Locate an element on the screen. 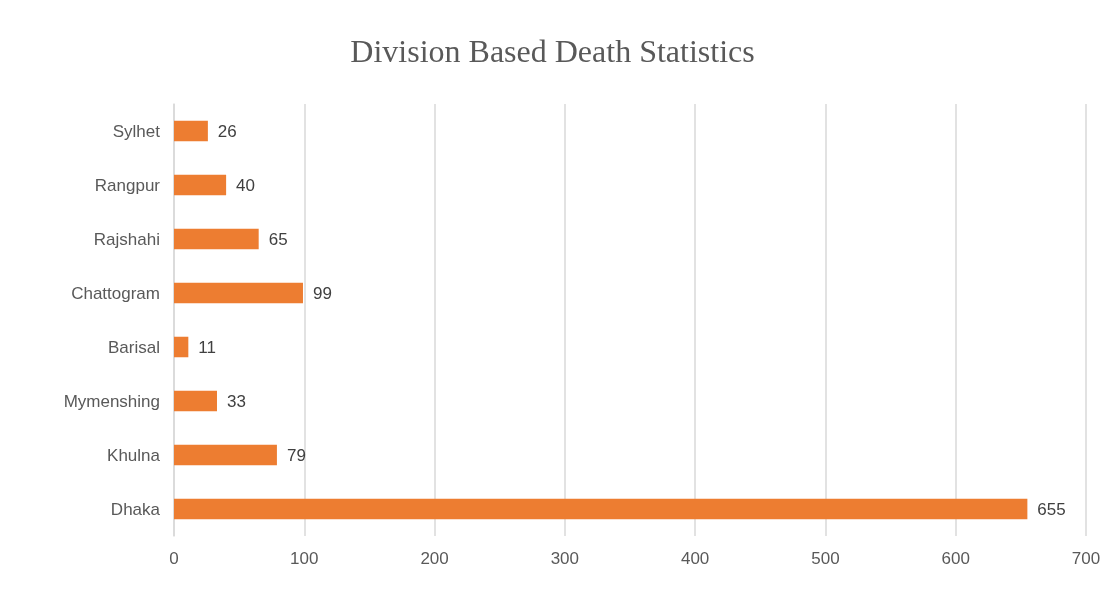 Image resolution: width=1105 pixels, height=593 pixels. y-tick-label: Chattogram is located at coordinates (115, 293).